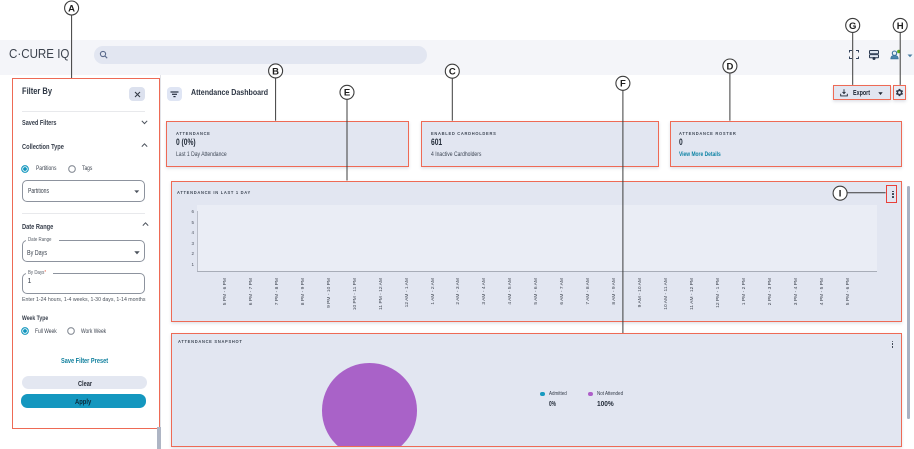 Image resolution: width=914 pixels, height=449 pixels. What do you see at coordinates (623, 84) in the screenshot?
I see `svg-text: F` at bounding box center [623, 84].